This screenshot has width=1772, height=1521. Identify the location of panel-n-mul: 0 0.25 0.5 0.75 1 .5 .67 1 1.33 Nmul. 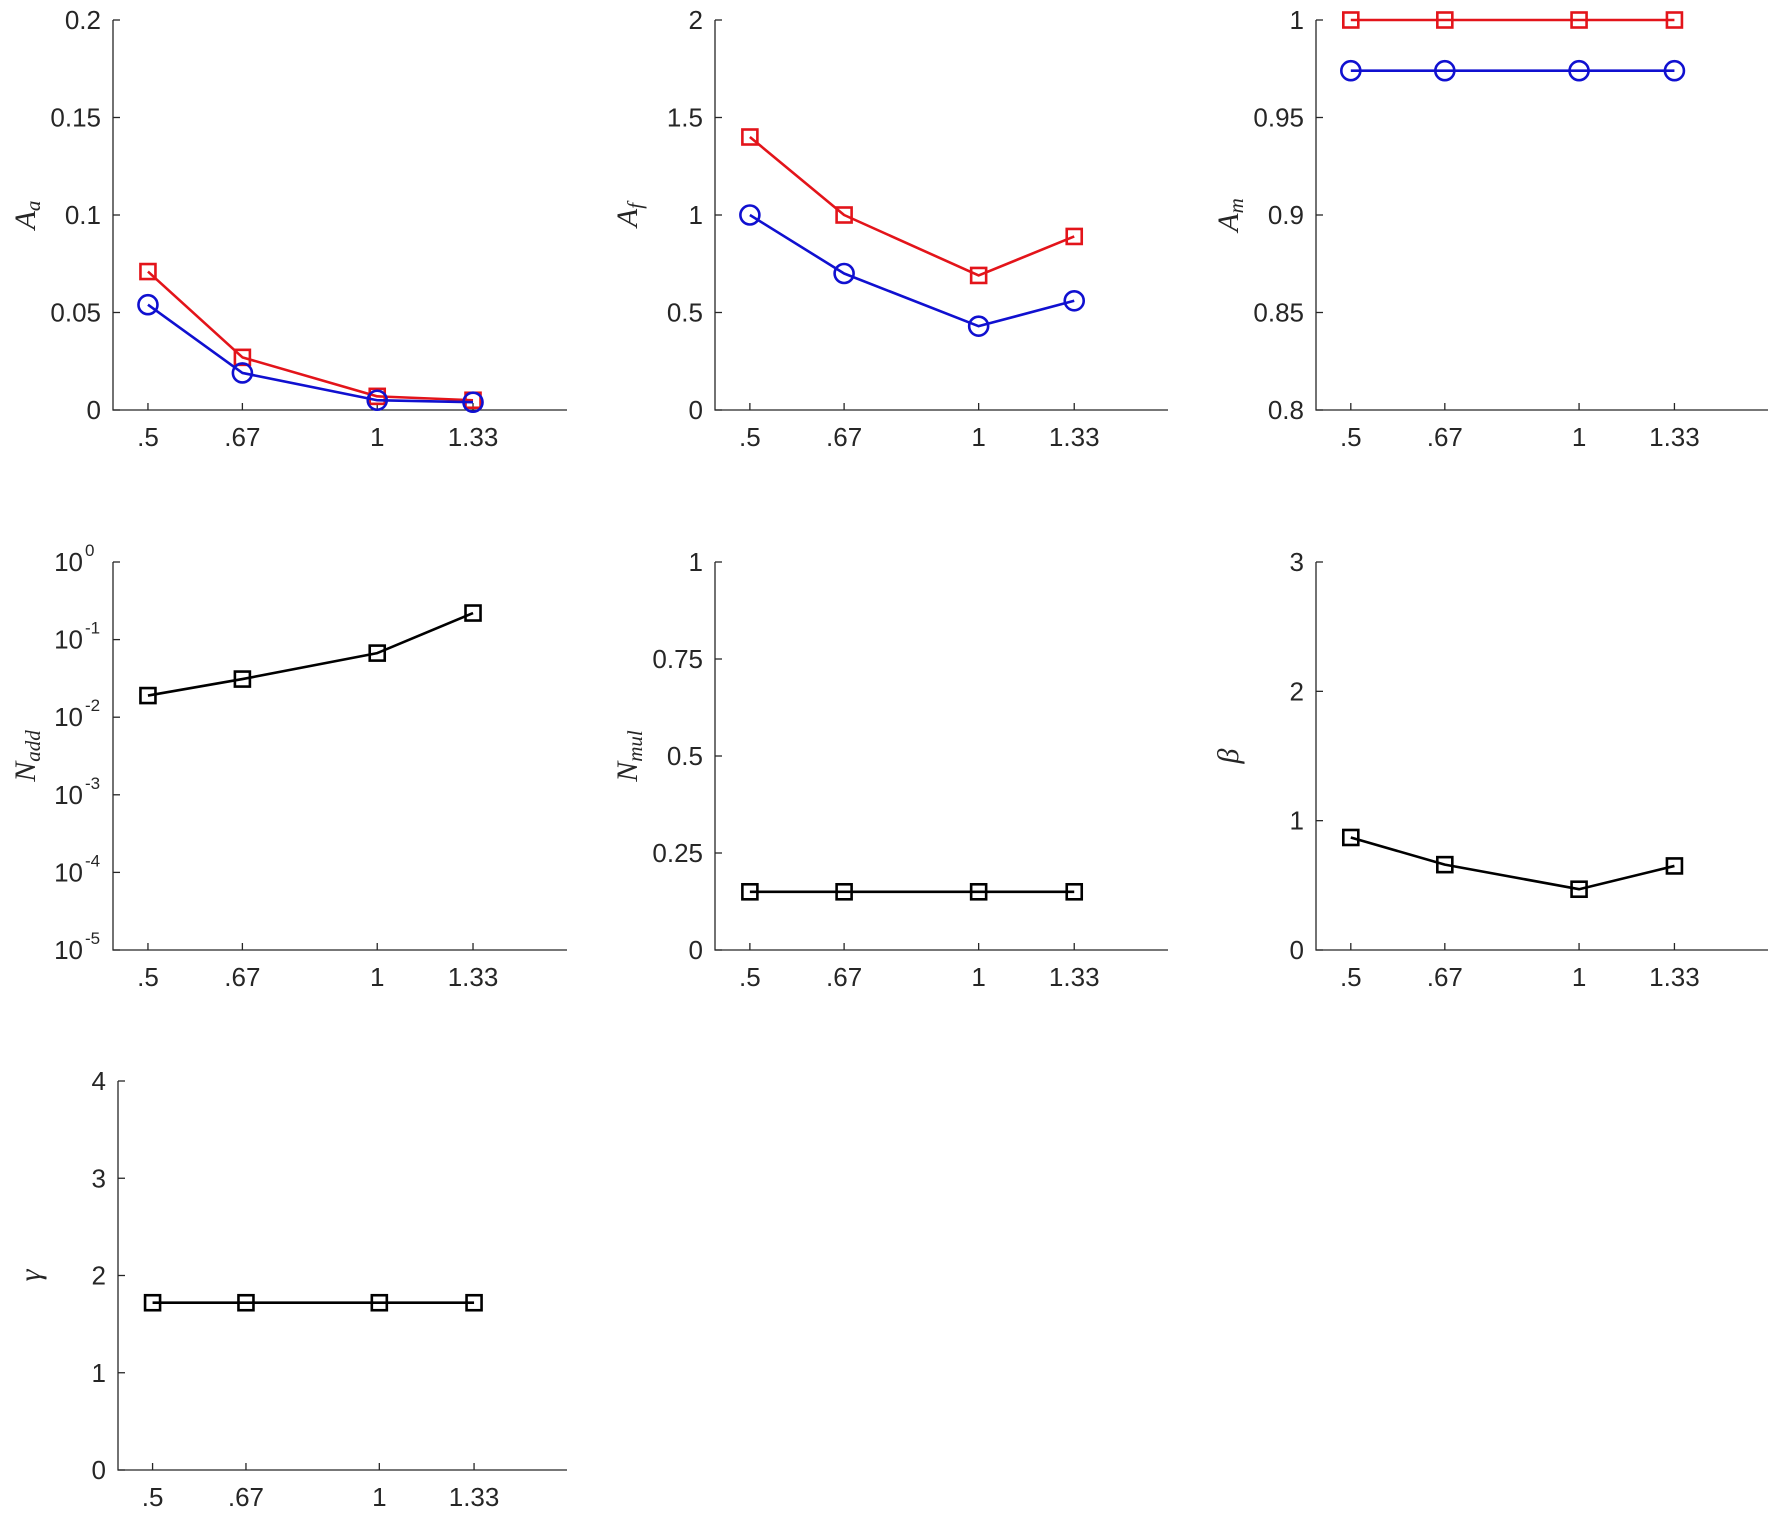
(889, 769).